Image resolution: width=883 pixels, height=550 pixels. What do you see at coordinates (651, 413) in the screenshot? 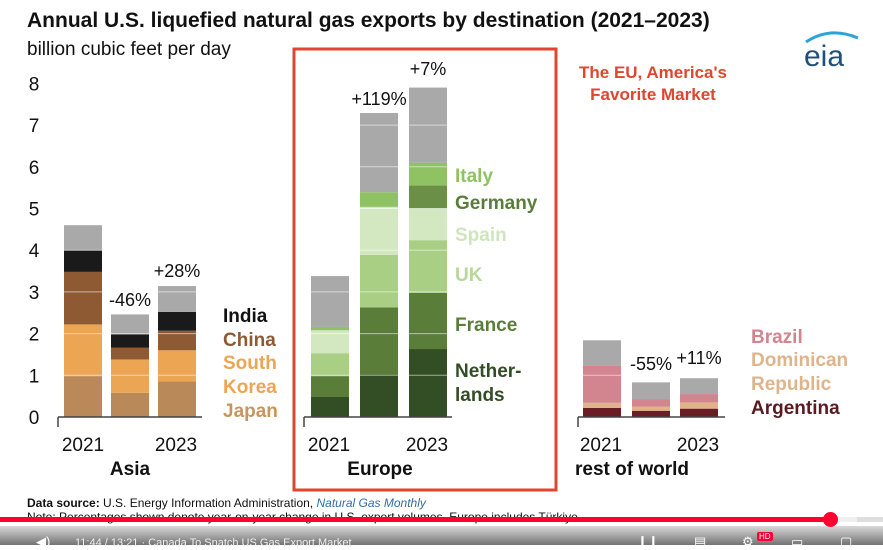
I see `bar-segment-argentina-2022` at bounding box center [651, 413].